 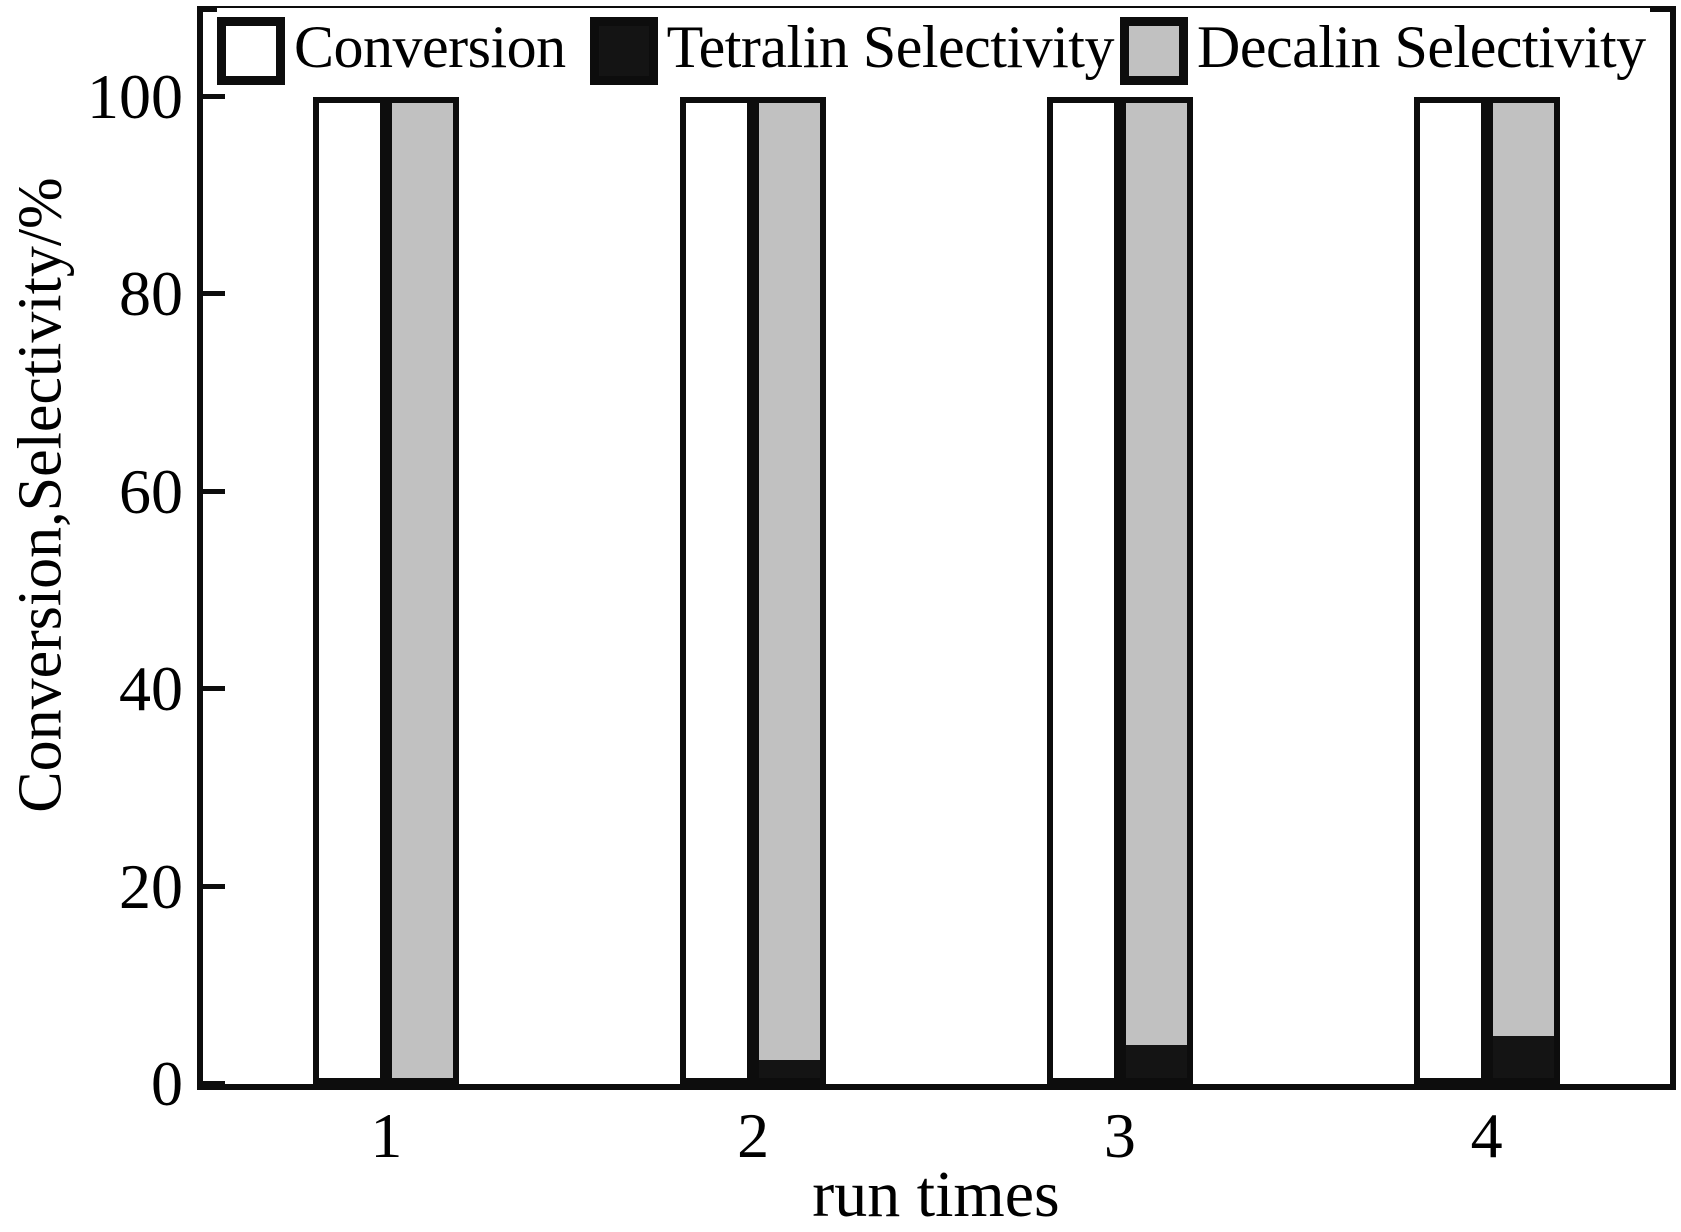 I want to click on x-tick-label-4: 4, so click(x=1486, y=1135).